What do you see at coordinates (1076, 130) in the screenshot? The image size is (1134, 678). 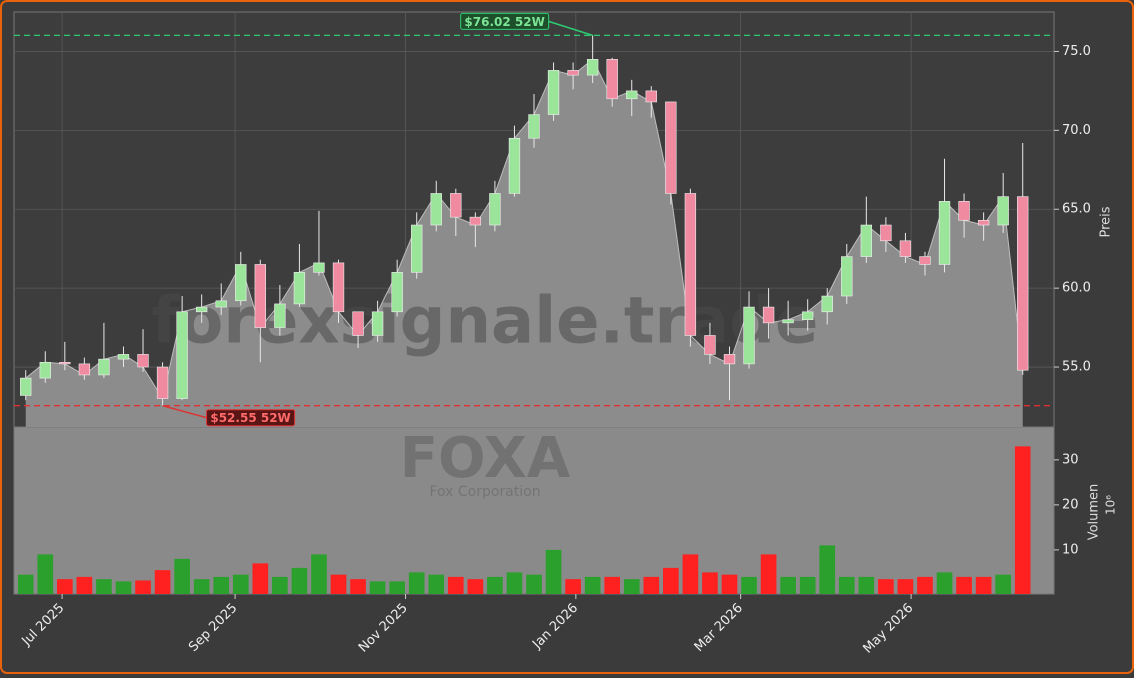 I see `y-tick-label: 70.0` at bounding box center [1076, 130].